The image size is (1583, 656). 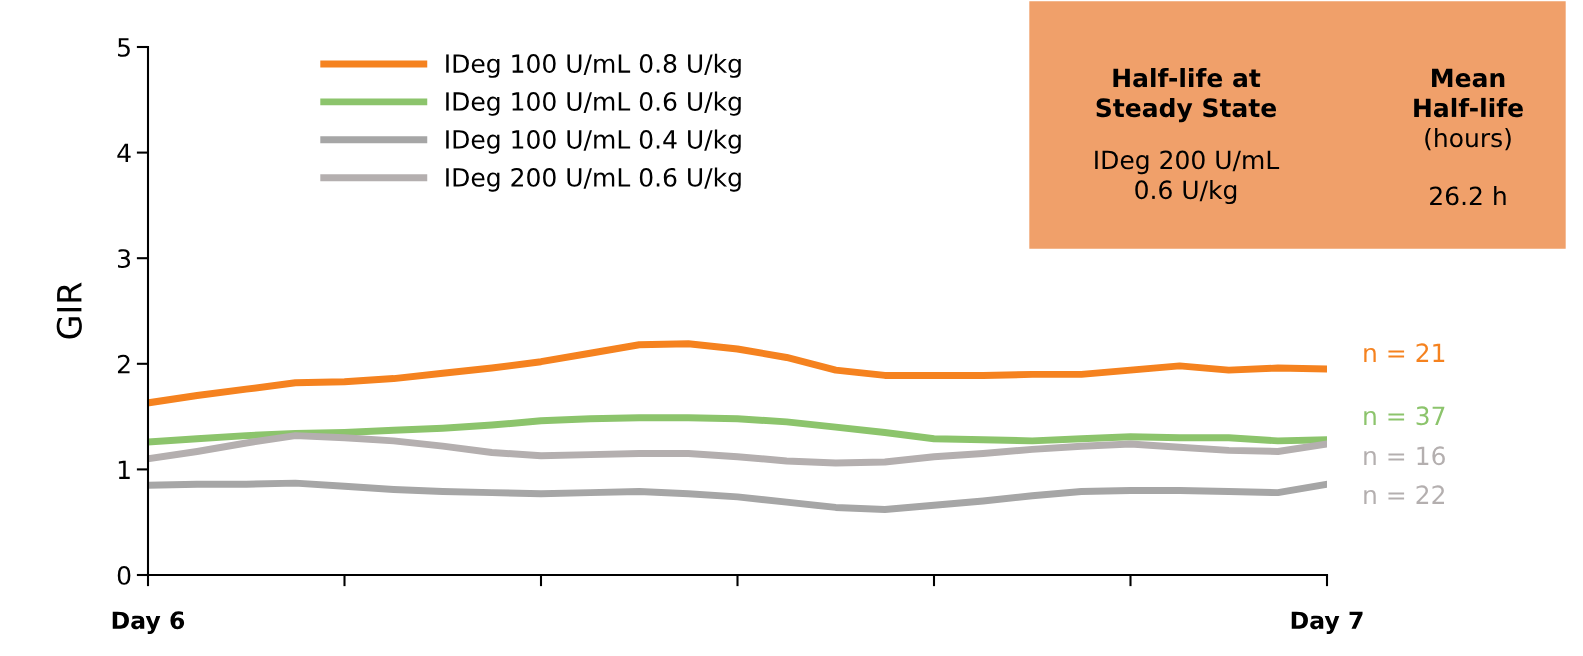 I want to click on y-tick-label: 1, so click(x=124, y=469).